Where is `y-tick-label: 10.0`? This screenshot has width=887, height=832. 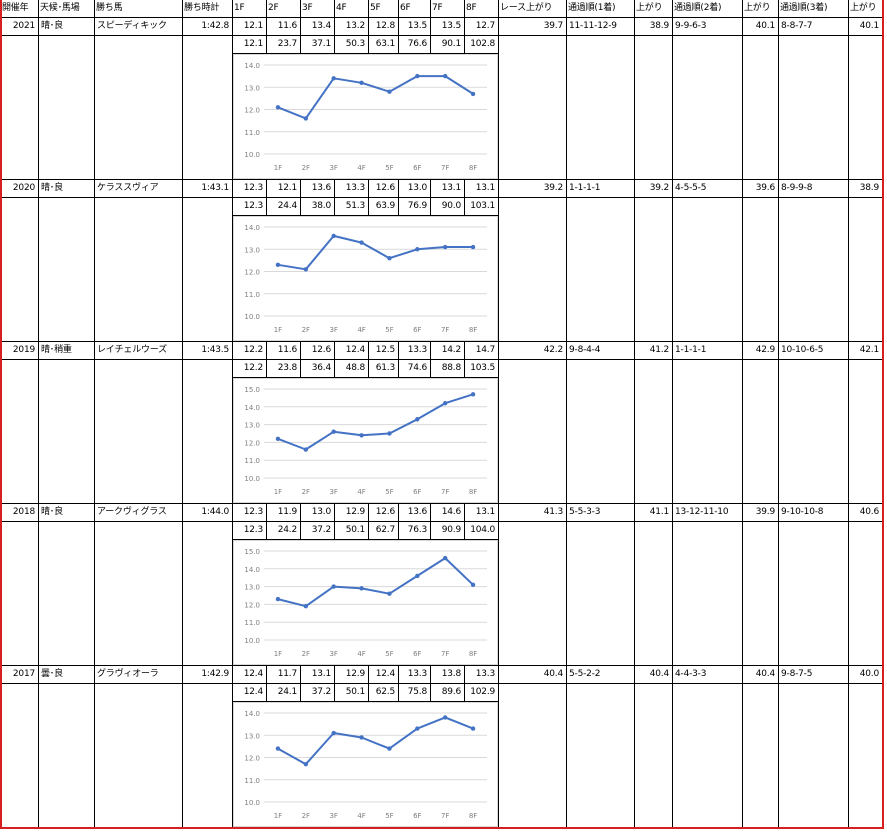 y-tick-label: 10.0 is located at coordinates (252, 803).